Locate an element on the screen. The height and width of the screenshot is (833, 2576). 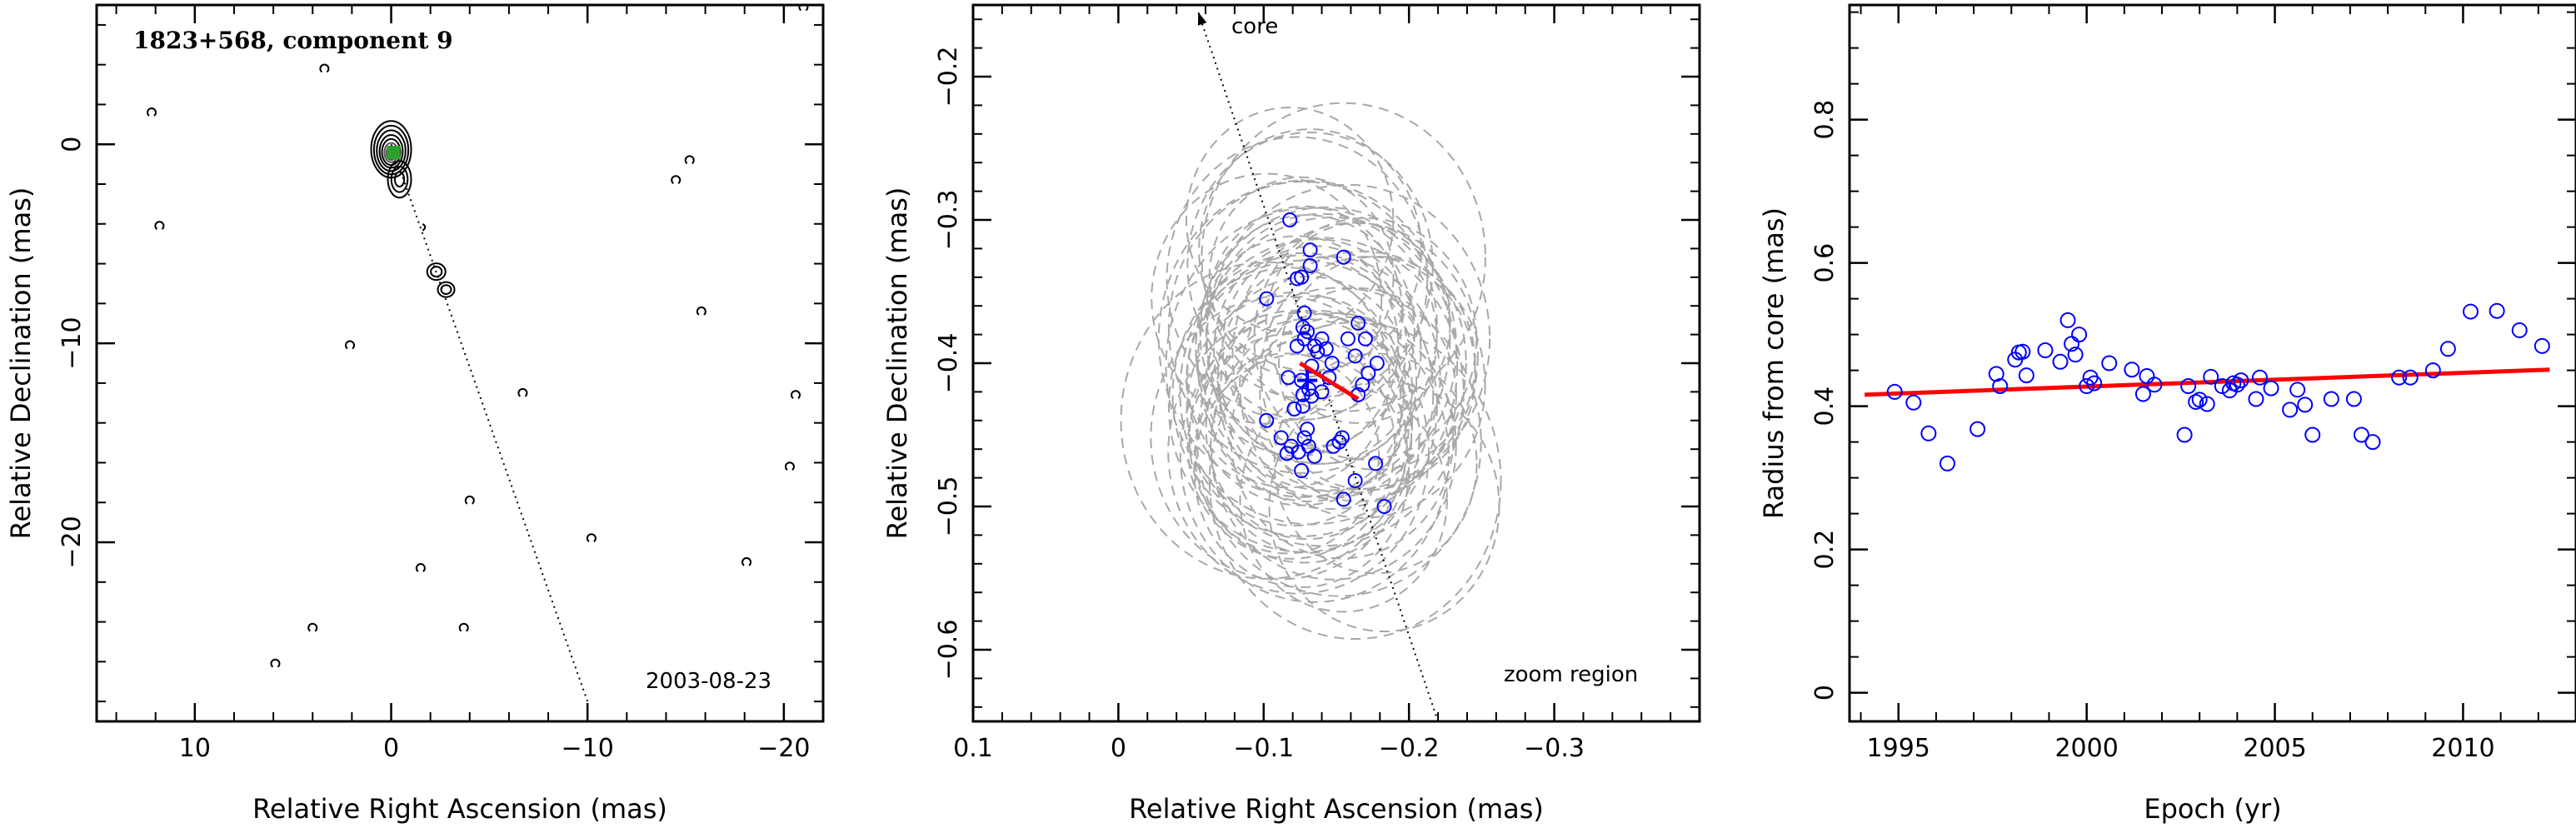
panel-1-y-tick-label: −20 is located at coordinates (72, 542).